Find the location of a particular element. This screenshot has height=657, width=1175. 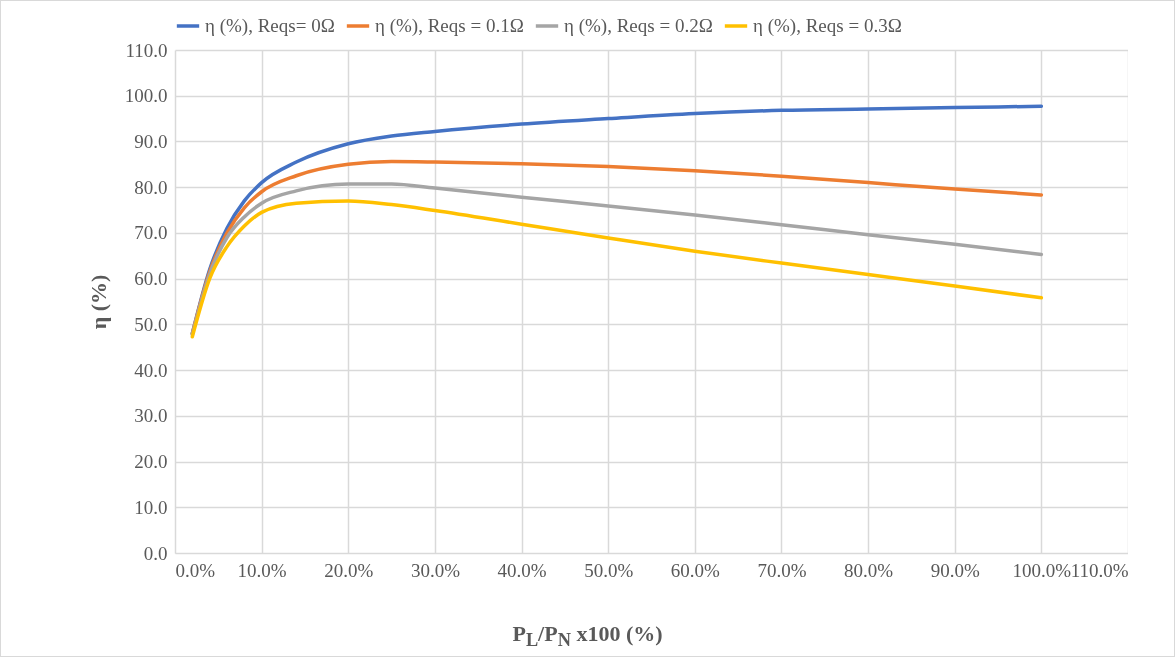

y-tick-label: 50.0 is located at coordinates (151, 324).